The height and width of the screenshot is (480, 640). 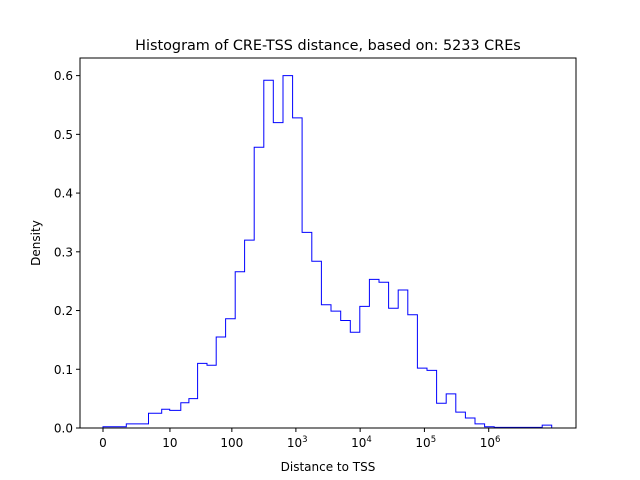 What do you see at coordinates (297, 442) in the screenshot?
I see `x-tick-label: 10³` at bounding box center [297, 442].